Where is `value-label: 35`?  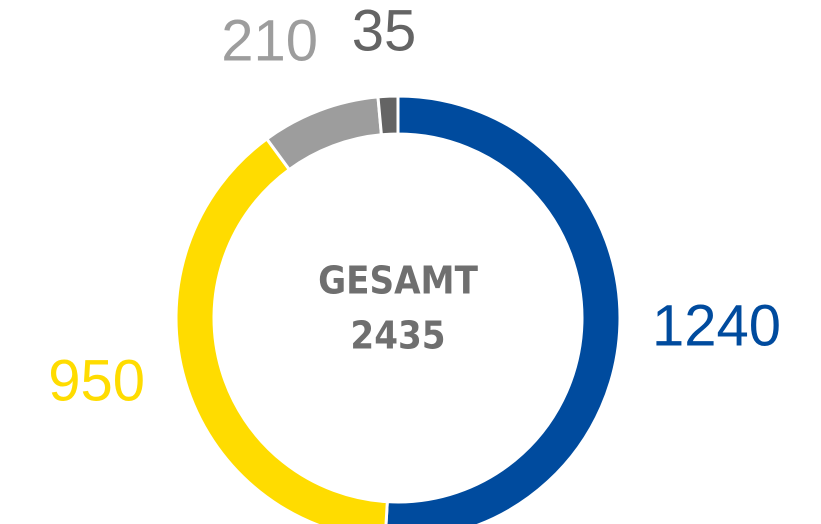 value-label: 35 is located at coordinates (384, 31).